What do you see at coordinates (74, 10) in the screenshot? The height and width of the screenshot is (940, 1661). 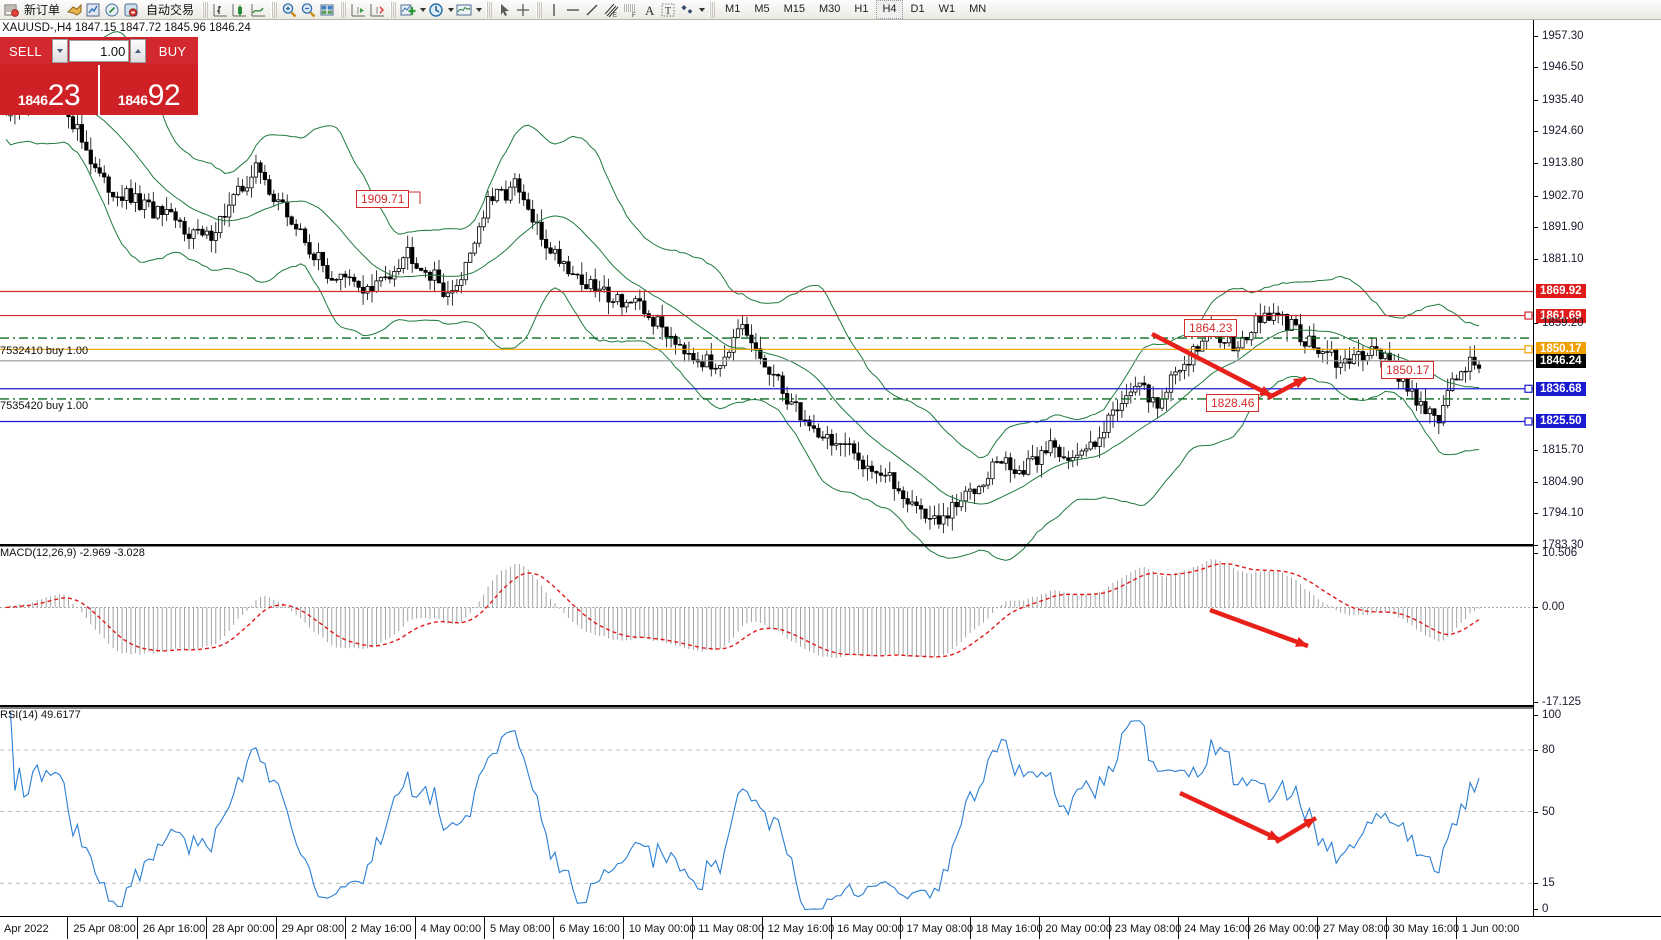 I see `expert-advisors-icon` at bounding box center [74, 10].